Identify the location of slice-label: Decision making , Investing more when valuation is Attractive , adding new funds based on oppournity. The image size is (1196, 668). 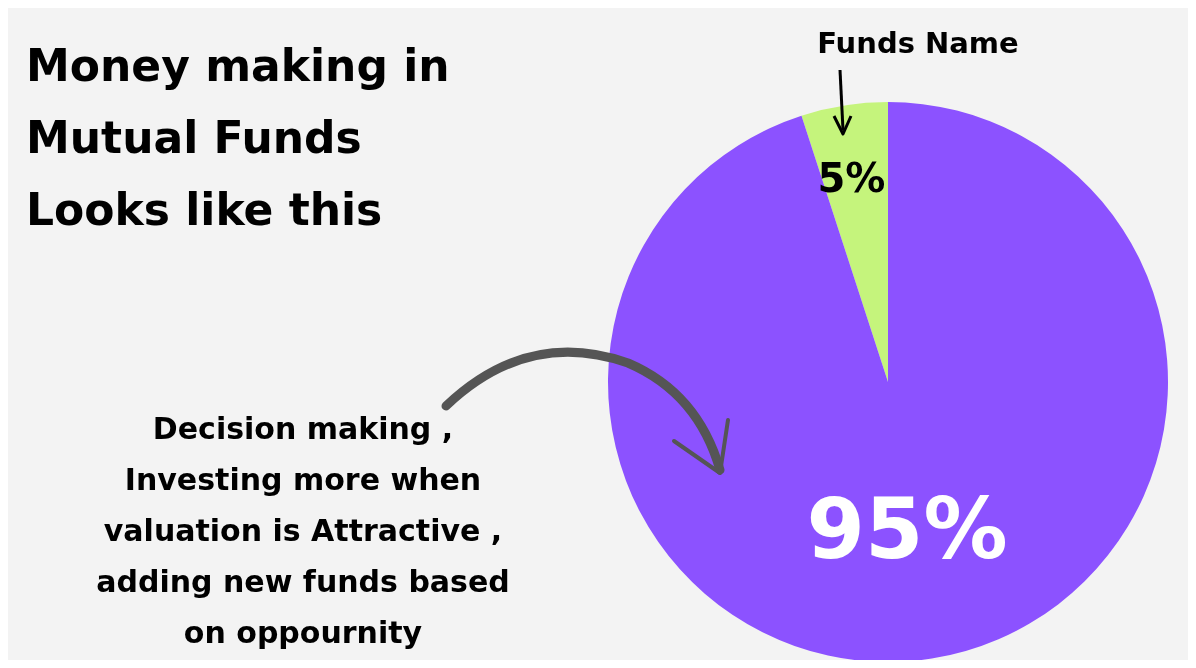
(303, 531).